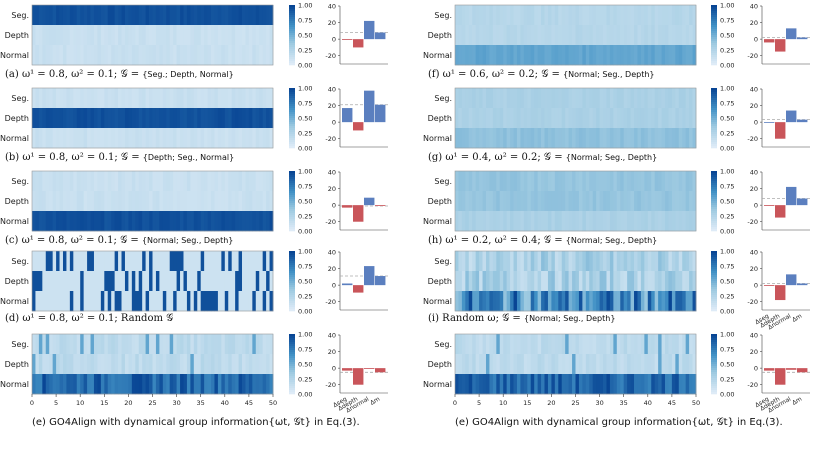 Image resolution: width=830 pixels, height=450 pixels. What do you see at coordinates (305, 312) in the screenshot?
I see `colorbar-tick: 0.00` at bounding box center [305, 312].